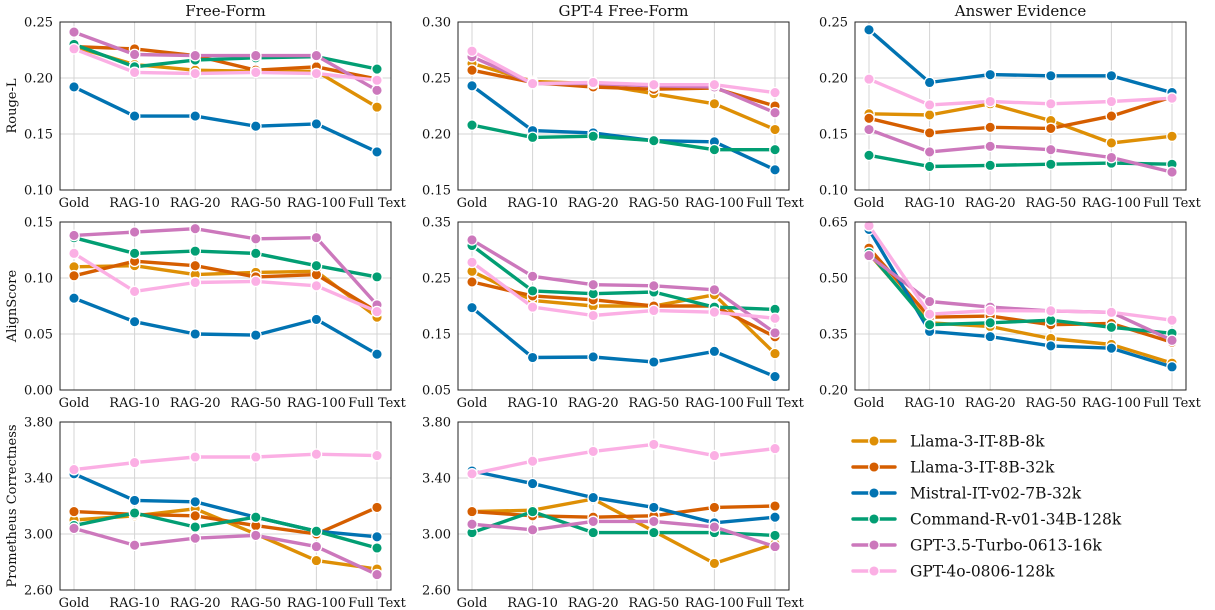  What do you see at coordinates (982, 468) in the screenshot?
I see `legend-label: Llama-3-IT-8B-32k` at bounding box center [982, 468].